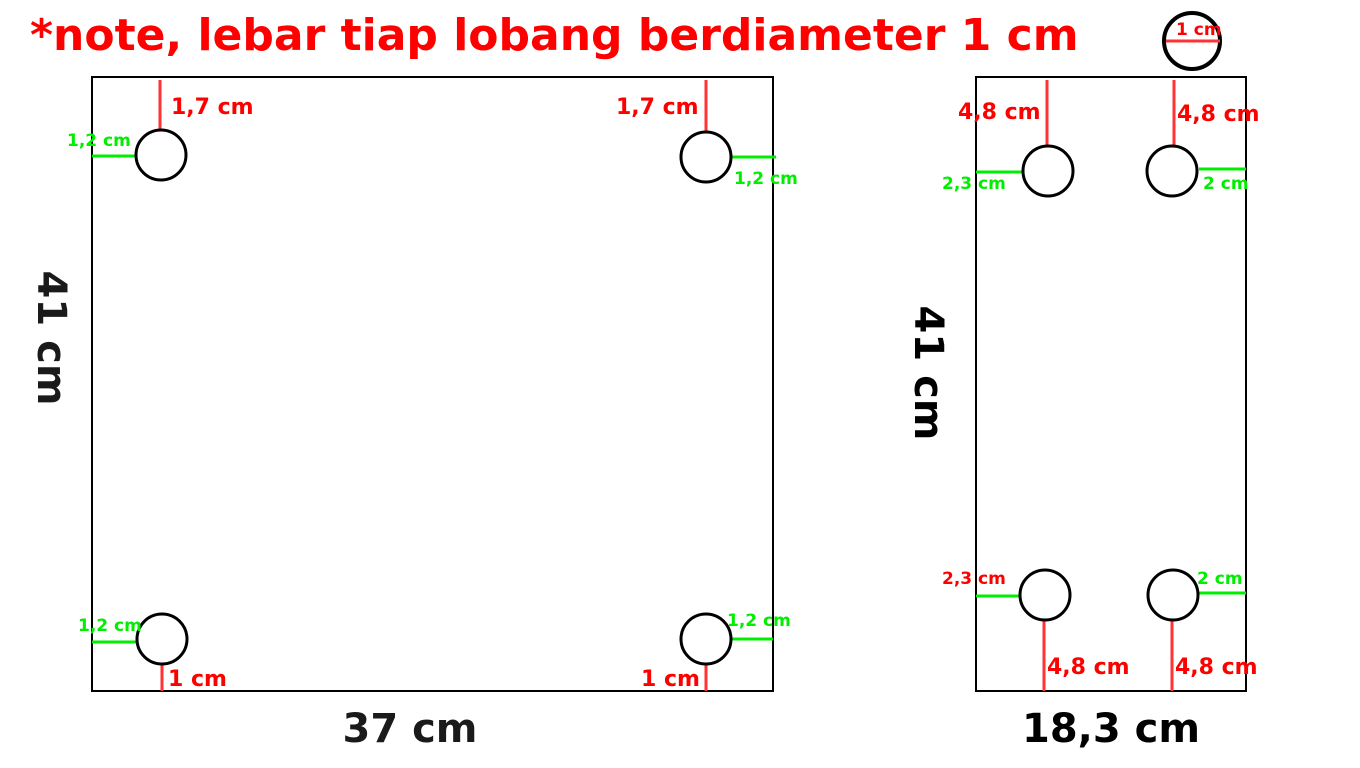 The image size is (1360, 768). Describe the element at coordinates (1216, 667) in the screenshot. I see `r-br-bottom-label: 4,8 cm` at that location.